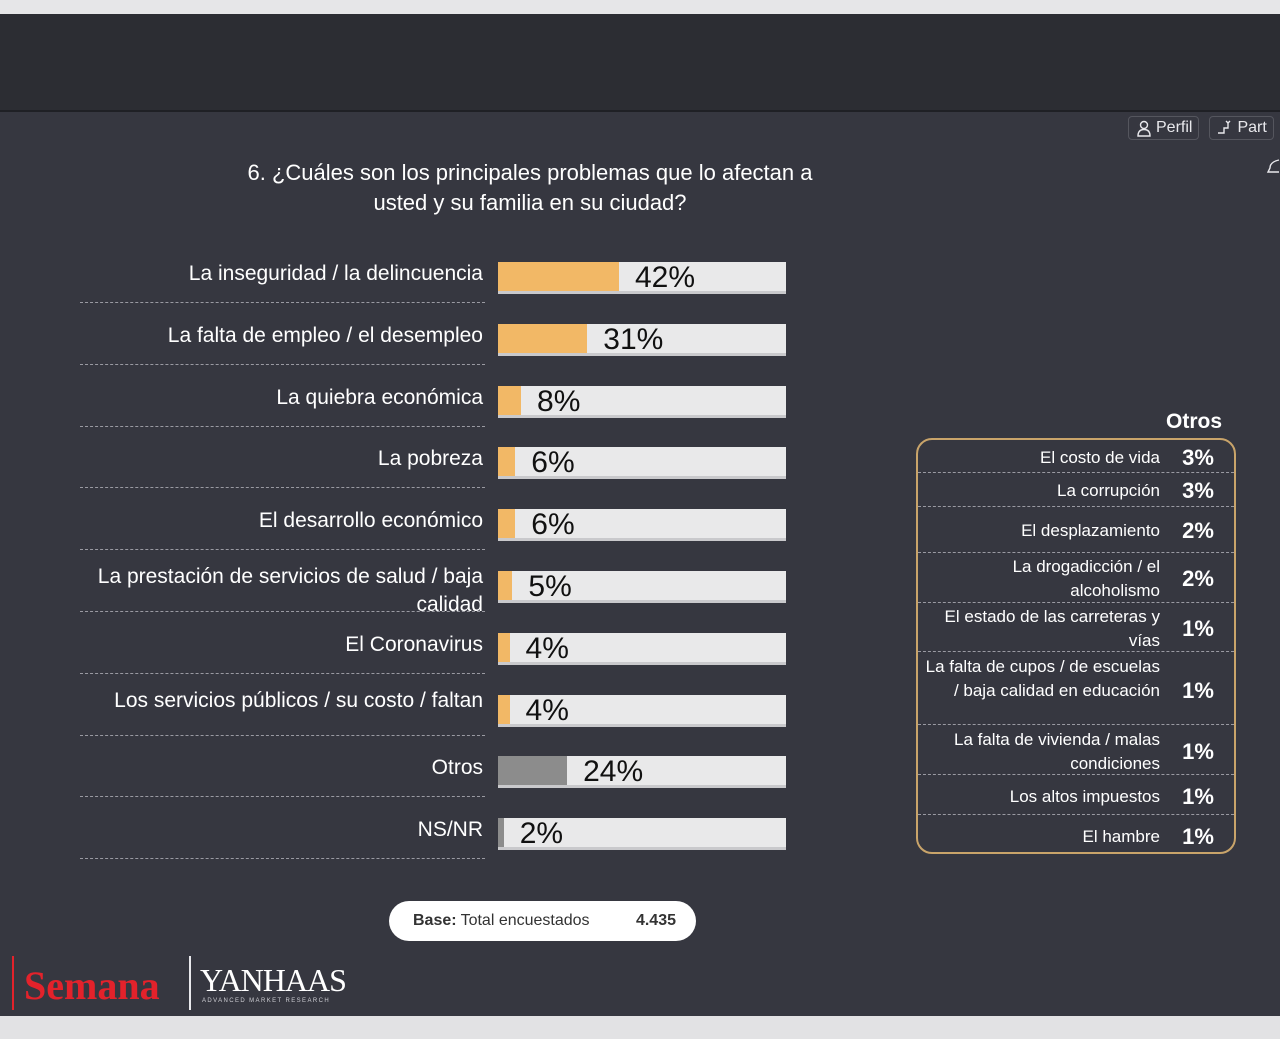 This screenshot has height=1039, width=1280. I want to click on bar-value-label: 31%, so click(633, 339).